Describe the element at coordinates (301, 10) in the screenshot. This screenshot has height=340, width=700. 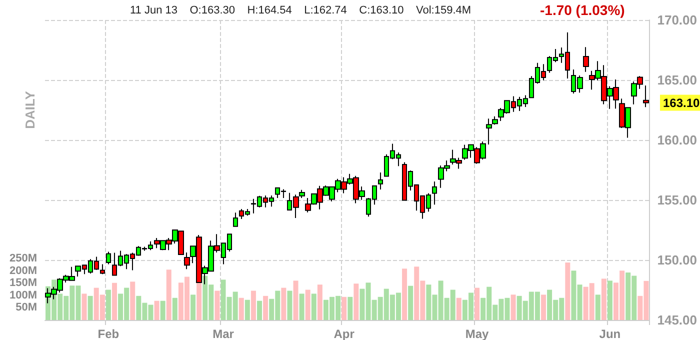
I see `chart-subtitle: 11 Jun 13 O:163.30 H:164.54 L:162.74 C:163.10 Vol:159.4M` at that location.